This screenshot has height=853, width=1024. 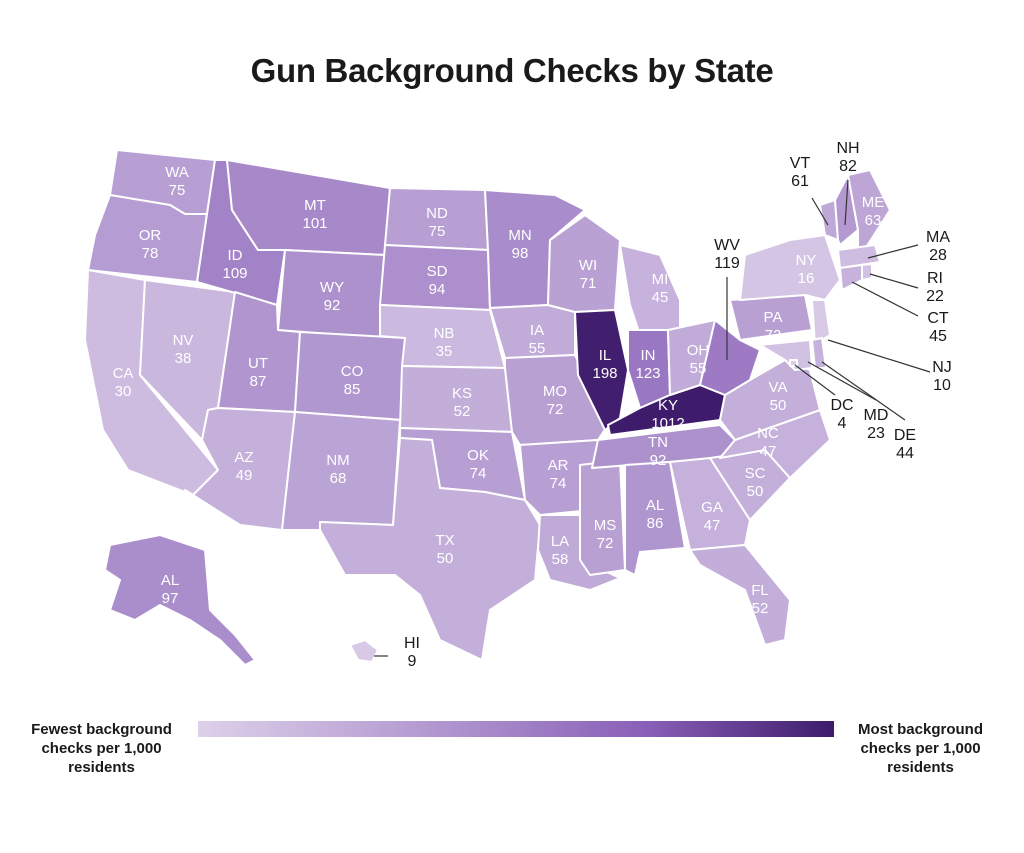 I want to click on state-abbr-northdakota: ND, so click(x=437, y=213).